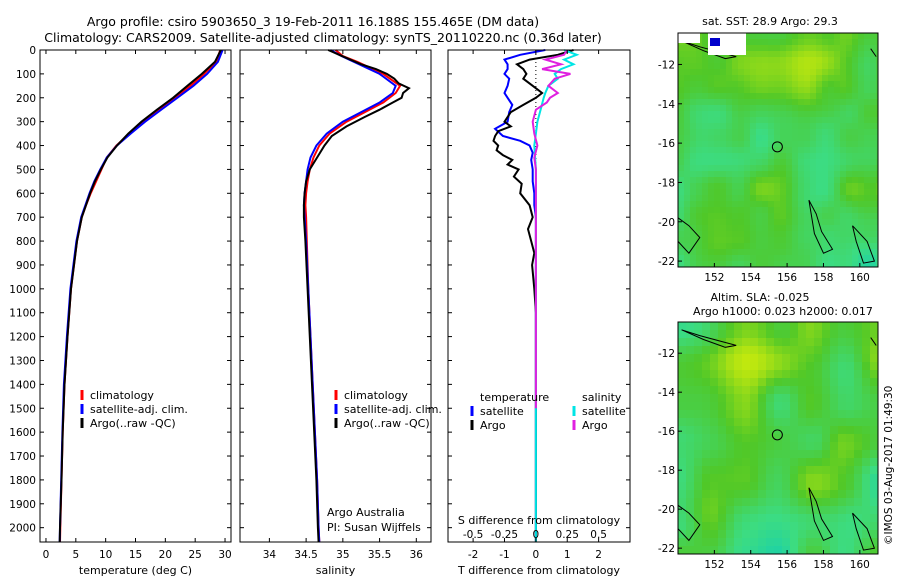 The height and width of the screenshot is (580, 900). I want to click on x-tick-label: 30, so click(224, 555).